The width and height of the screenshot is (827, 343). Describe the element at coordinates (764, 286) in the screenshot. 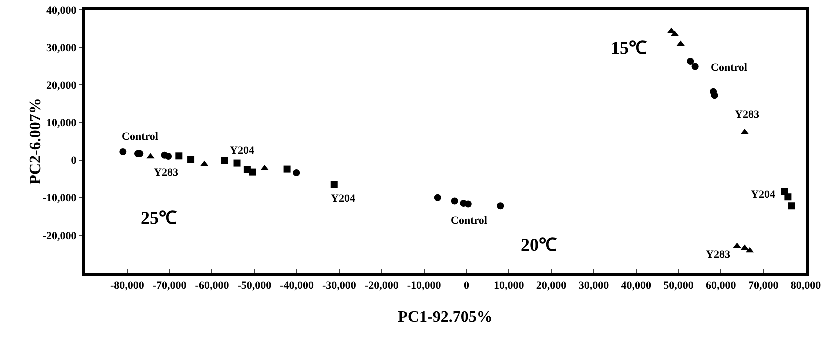

I see `x-tick-label: 70,000` at that location.